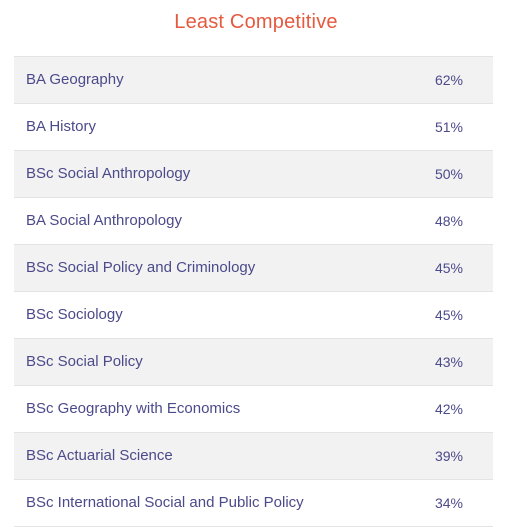 The image size is (512, 527). I want to click on course-percent: 34%, so click(448, 503).